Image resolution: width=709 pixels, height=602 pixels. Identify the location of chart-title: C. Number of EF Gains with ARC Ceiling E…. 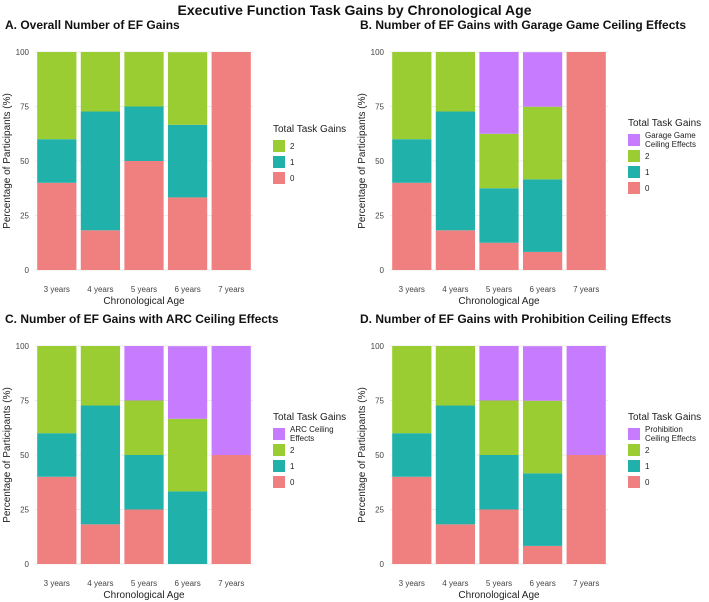
(142, 319).